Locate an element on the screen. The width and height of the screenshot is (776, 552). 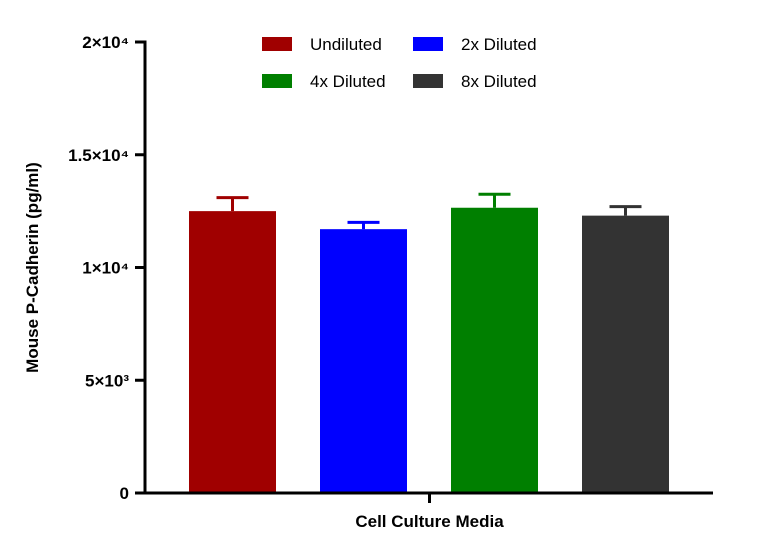
legend-label: 4x Diluted is located at coordinates (348, 81).